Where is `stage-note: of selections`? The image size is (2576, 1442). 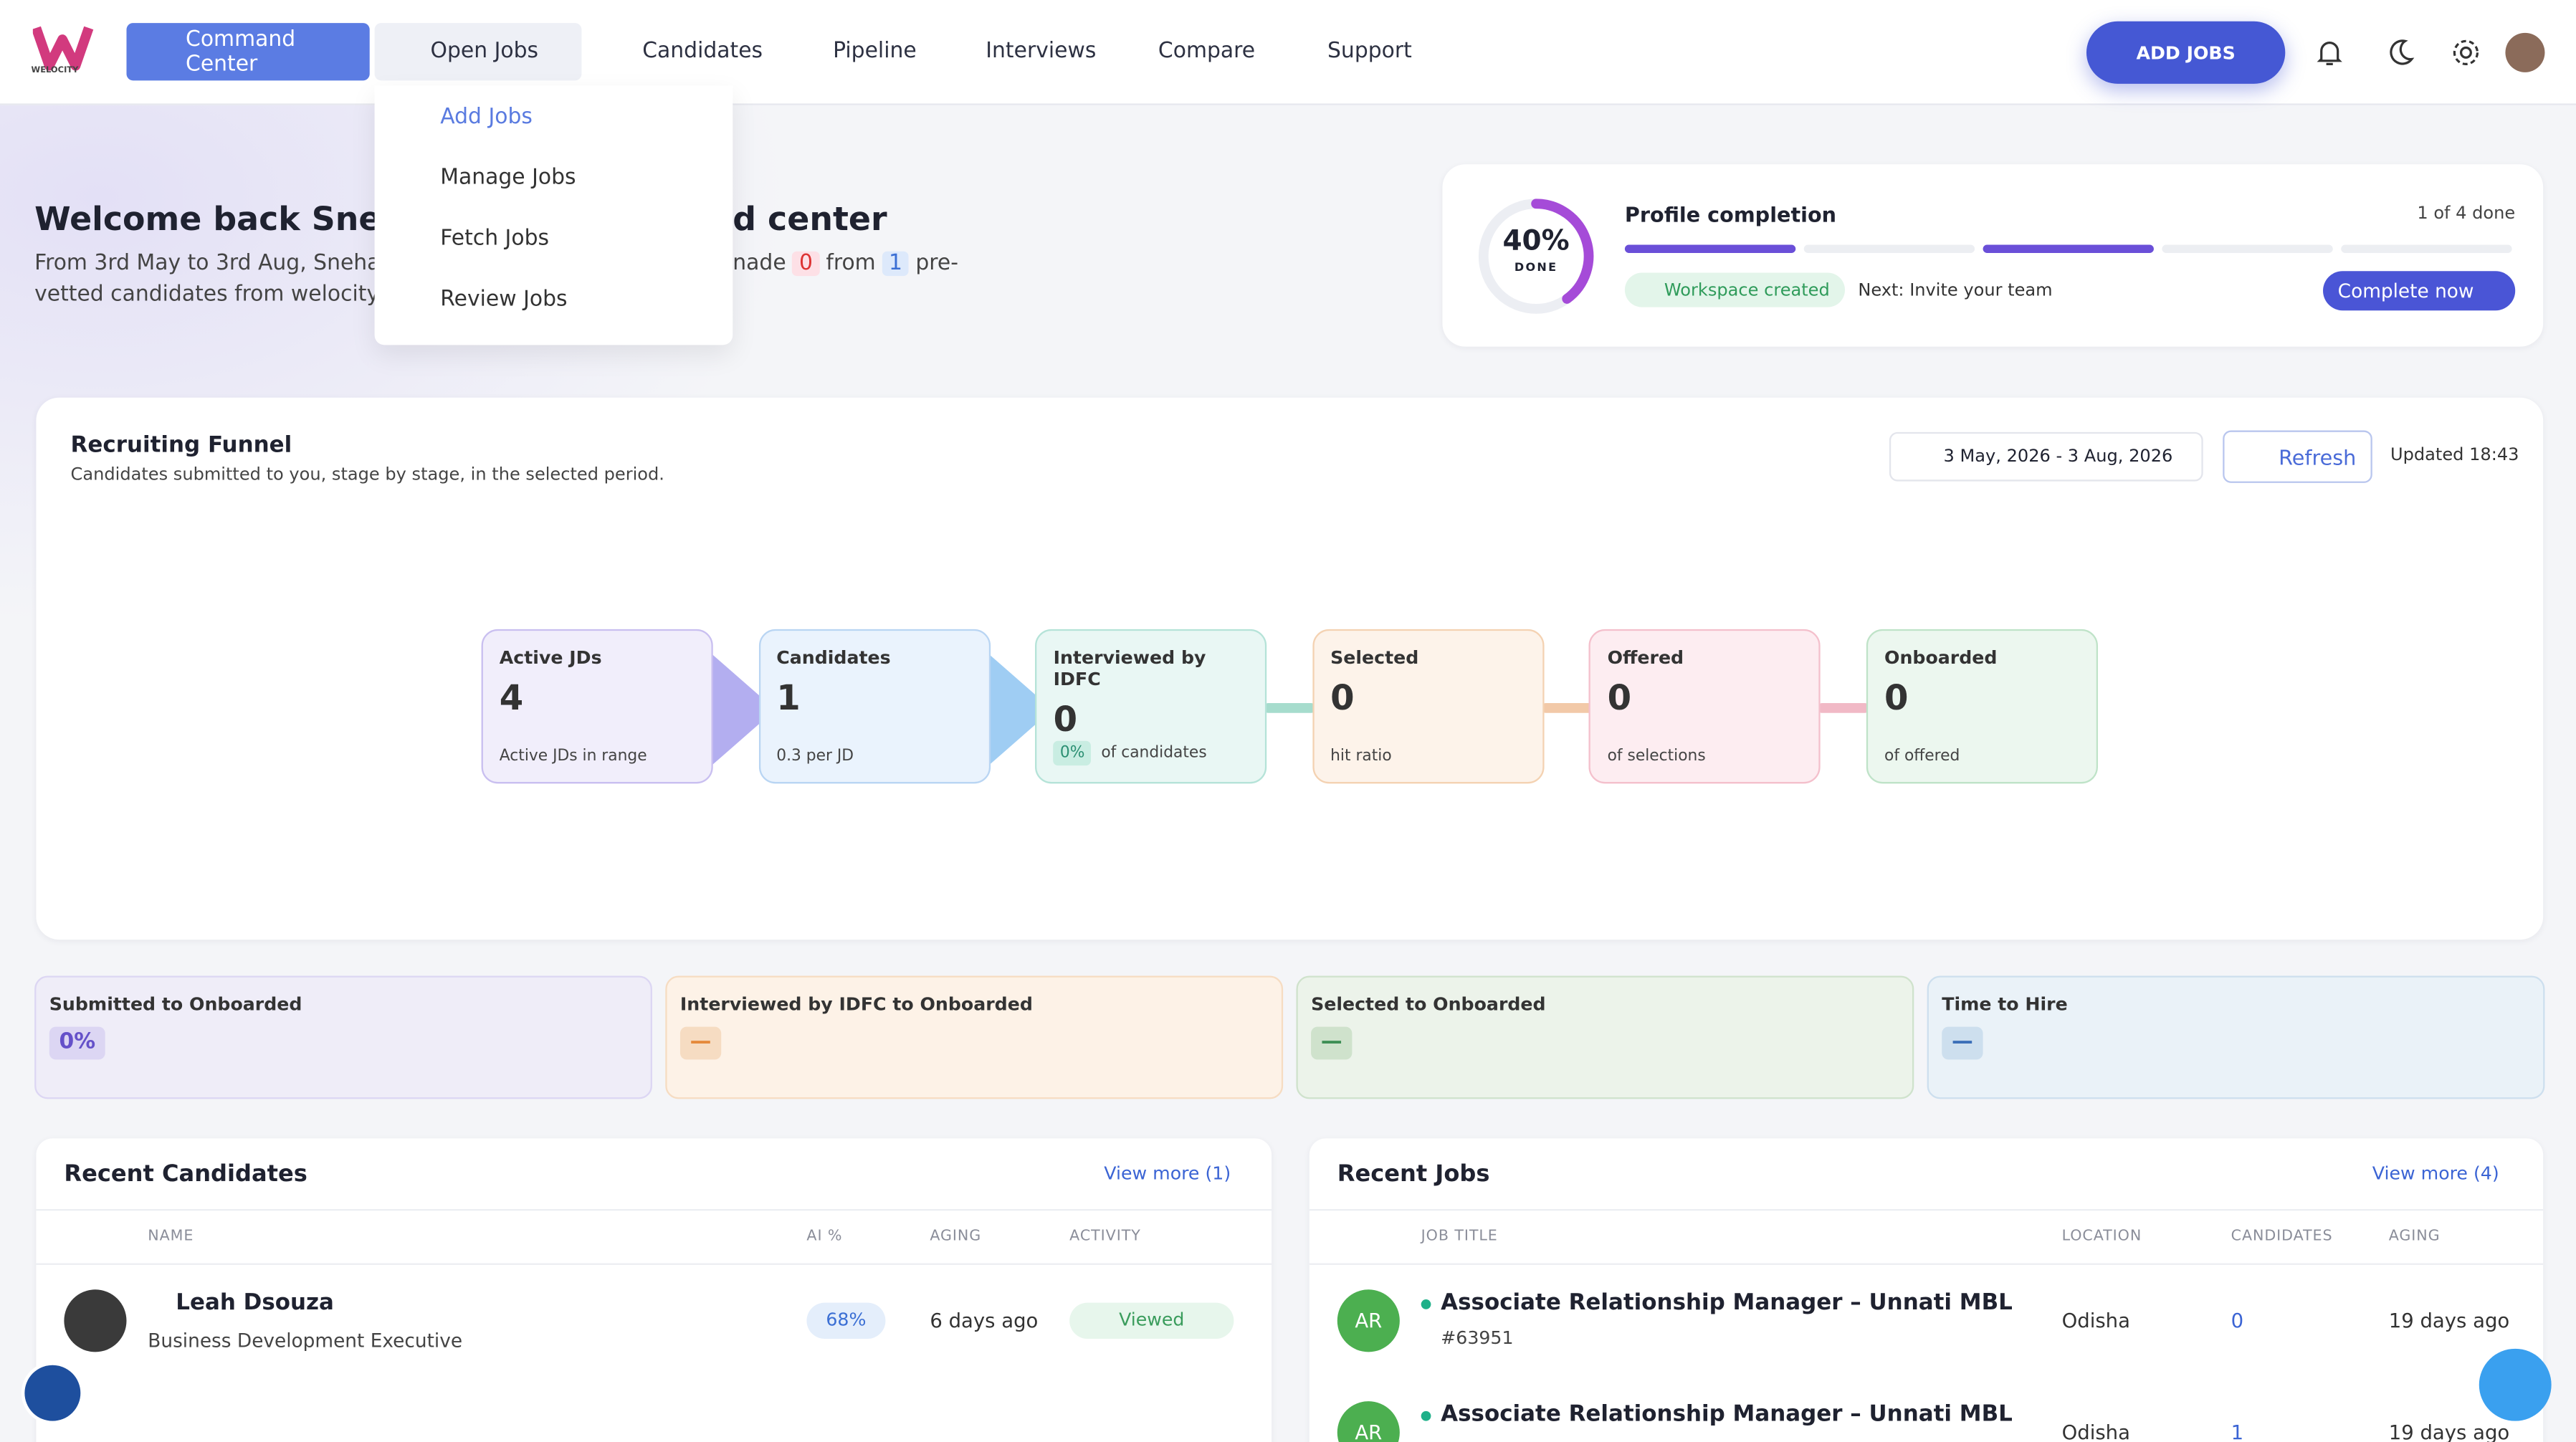
stage-note: of selections is located at coordinates (1657, 756).